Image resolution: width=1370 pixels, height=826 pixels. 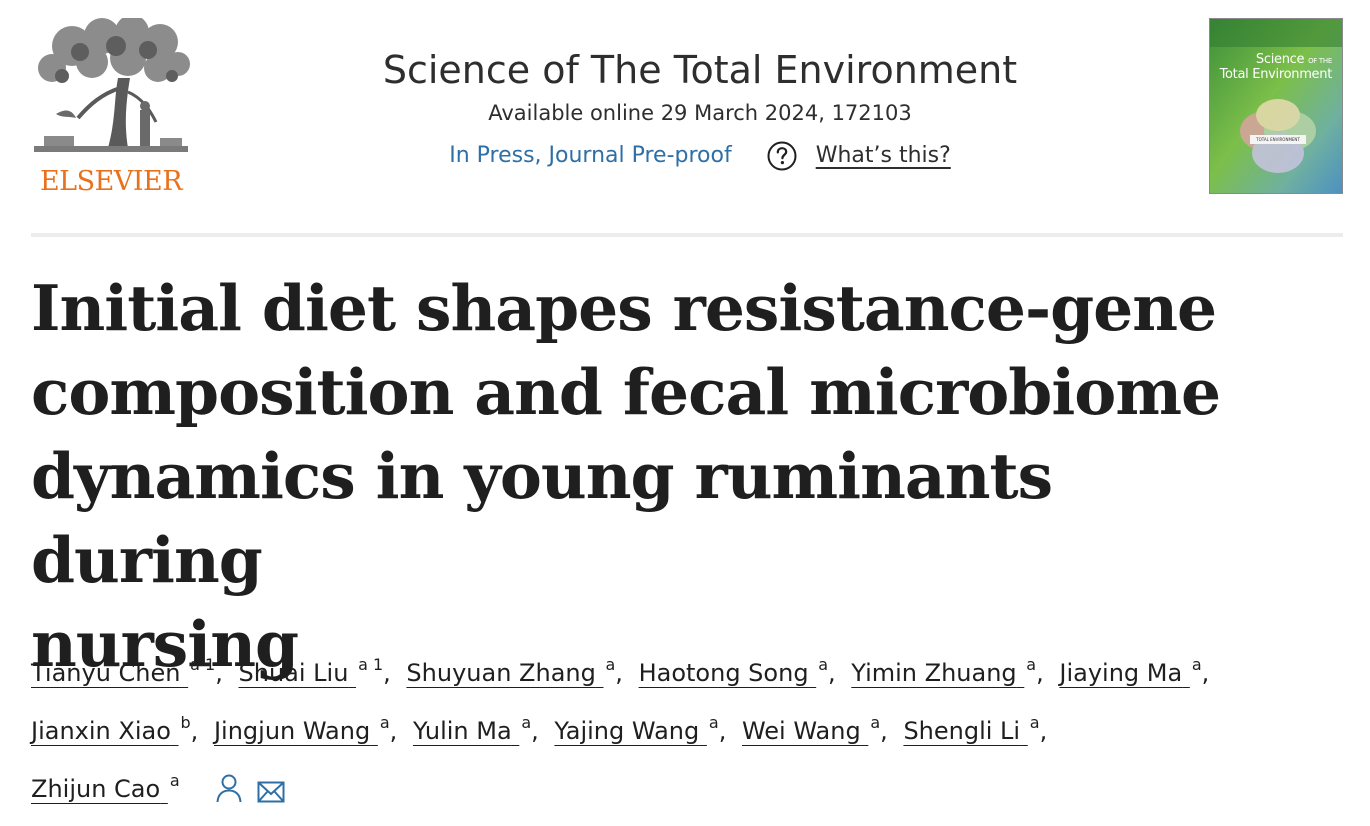 I want to click on author: Yulin Ma a,, so click(x=479, y=729).